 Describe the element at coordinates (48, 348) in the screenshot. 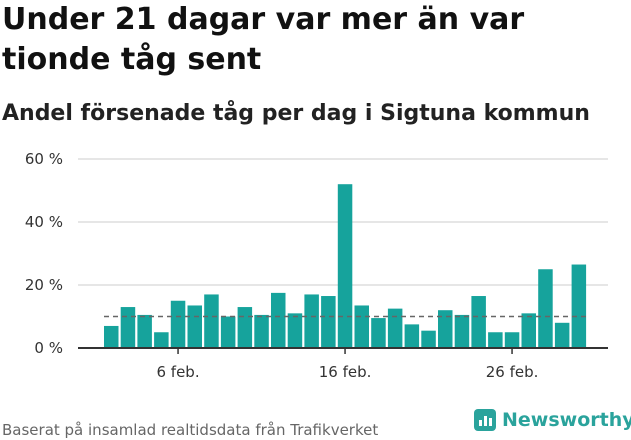

I see `y-tick-label: 0 %` at that location.